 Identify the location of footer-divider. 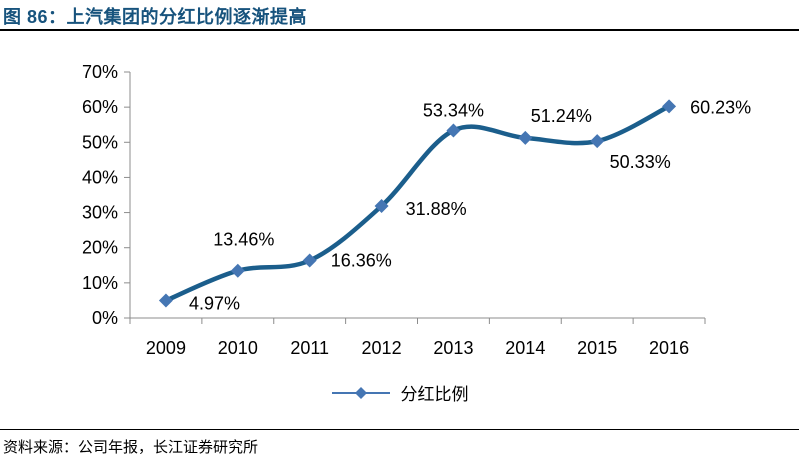
(399, 429).